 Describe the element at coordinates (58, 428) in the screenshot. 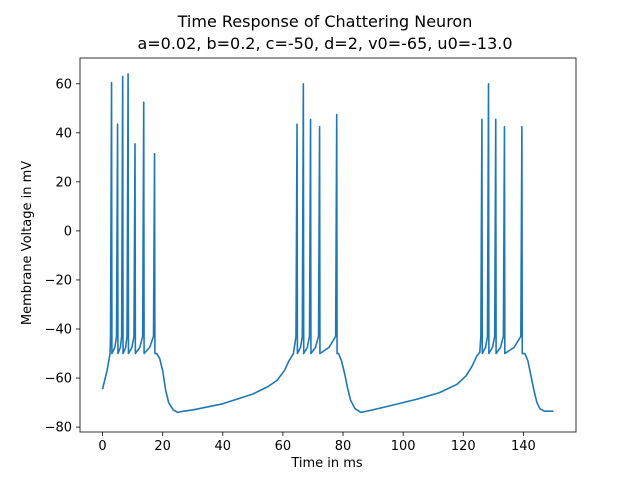

I see `y-tick-label: −80` at that location.